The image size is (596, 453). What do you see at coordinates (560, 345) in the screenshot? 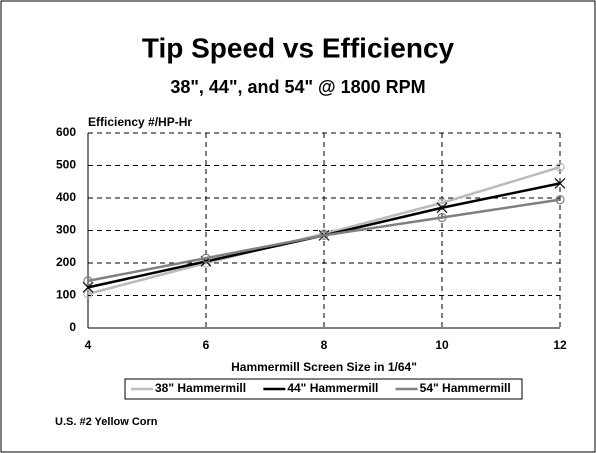
I see `x-tick-label: 12` at bounding box center [560, 345].